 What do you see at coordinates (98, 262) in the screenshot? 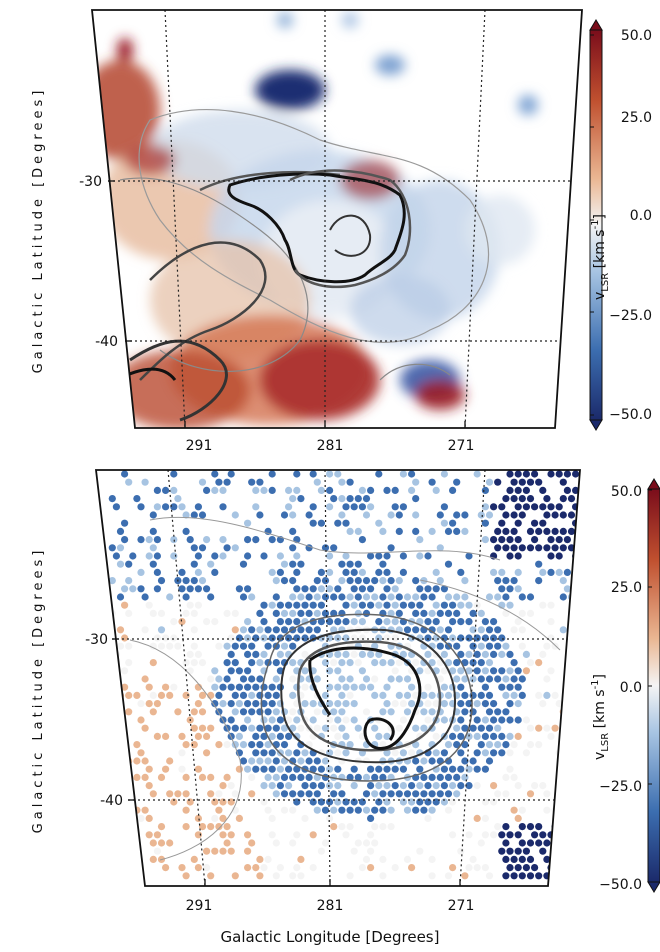
I see `top-y-tick-labels: -30 -40` at bounding box center [98, 262].